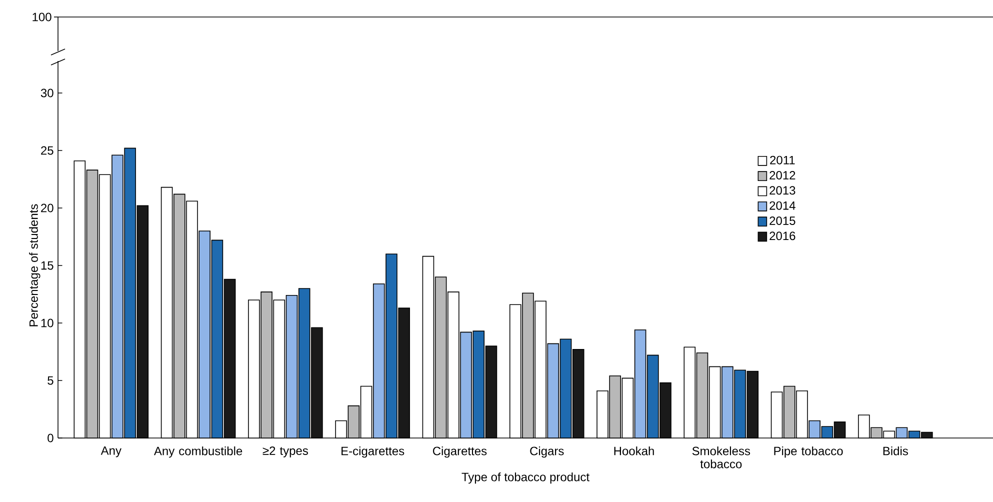 The width and height of the screenshot is (993, 502). I want to click on x-tick-label: Cigarettes, so click(459, 452).